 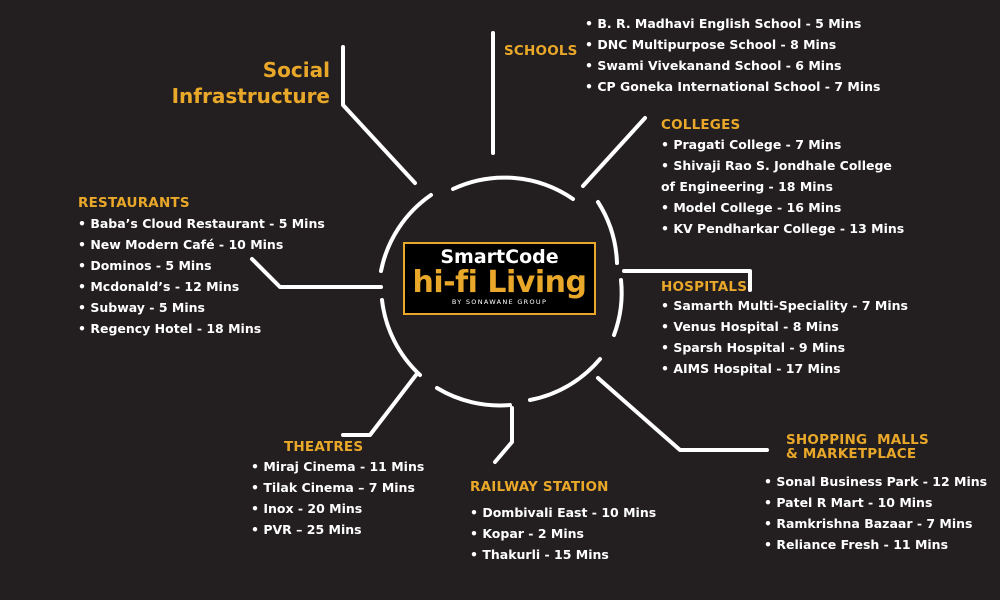 What do you see at coordinates (711, 44) in the screenshot?
I see `list-item: • DNC Multipurpose School - 8 Mins` at bounding box center [711, 44].